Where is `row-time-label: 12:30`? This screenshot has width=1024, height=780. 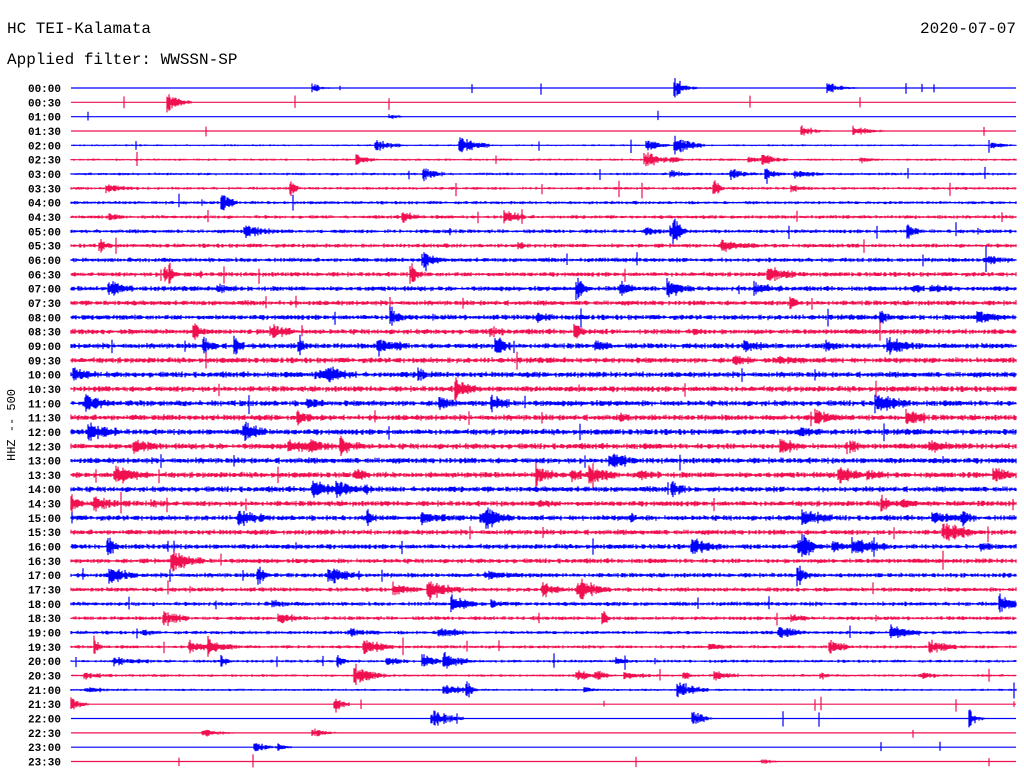 row-time-label: 12:30 is located at coordinates (44, 448).